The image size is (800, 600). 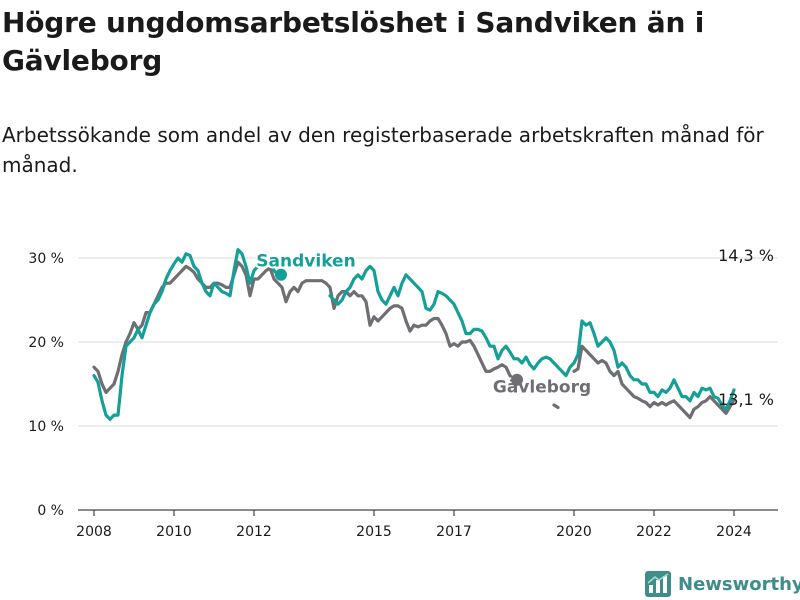 I want to click on x-axis-ticks: 2008 2010 2012 2015 2017 2020 2022 2024, so click(x=414, y=525).